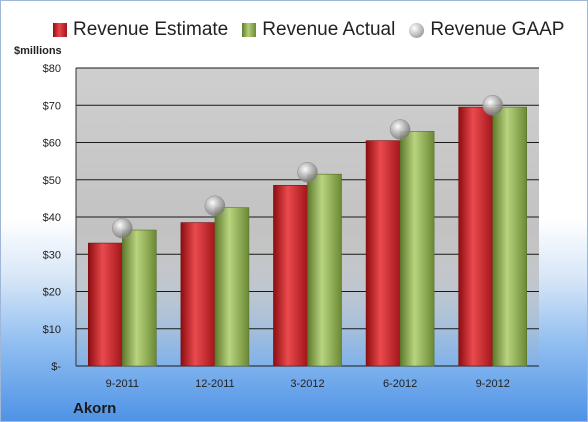 This screenshot has height=422, width=588. I want to click on y-tick-label: $70, so click(52, 106).